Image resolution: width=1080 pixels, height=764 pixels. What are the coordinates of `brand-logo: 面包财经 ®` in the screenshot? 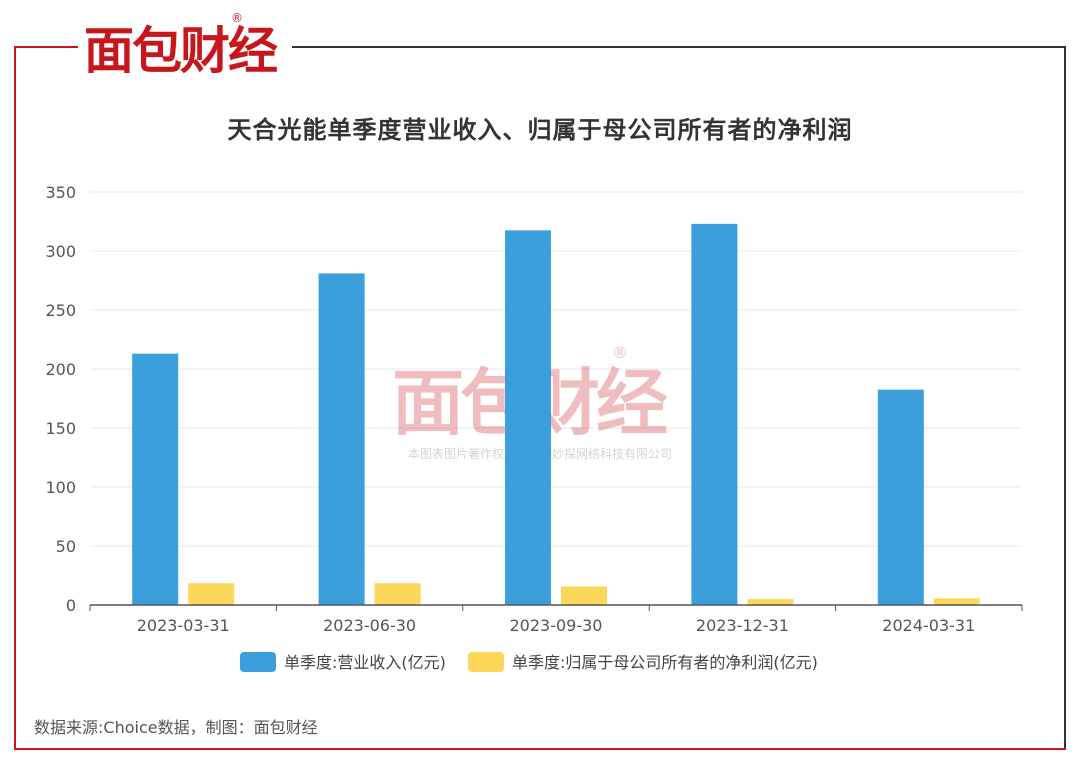 It's located at (182, 44).